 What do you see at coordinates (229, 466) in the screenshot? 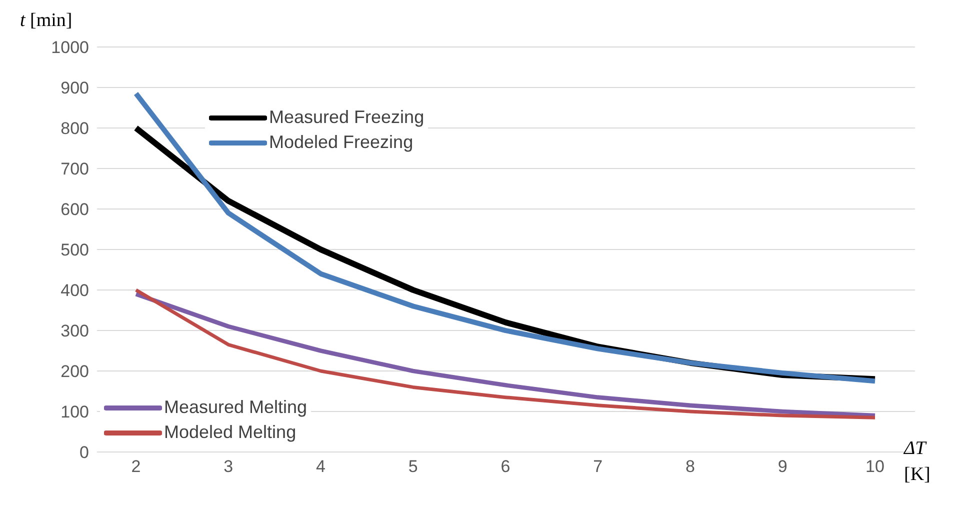
I see `x-tick-label: 3` at bounding box center [229, 466].